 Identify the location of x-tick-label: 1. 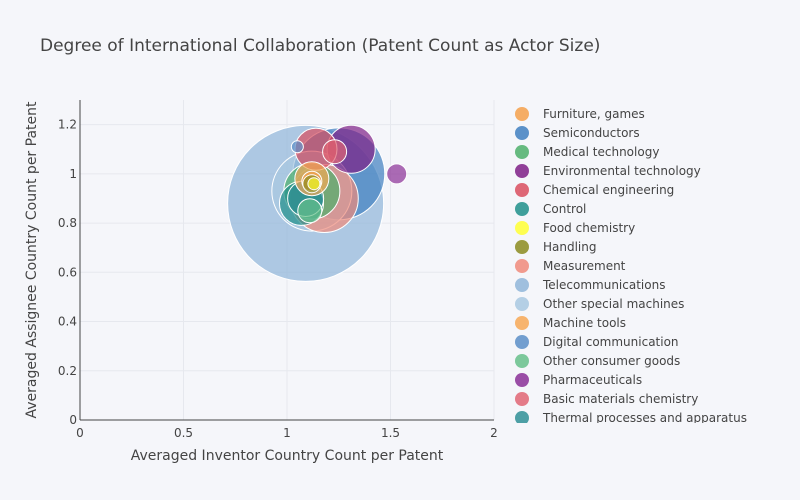
(287, 433).